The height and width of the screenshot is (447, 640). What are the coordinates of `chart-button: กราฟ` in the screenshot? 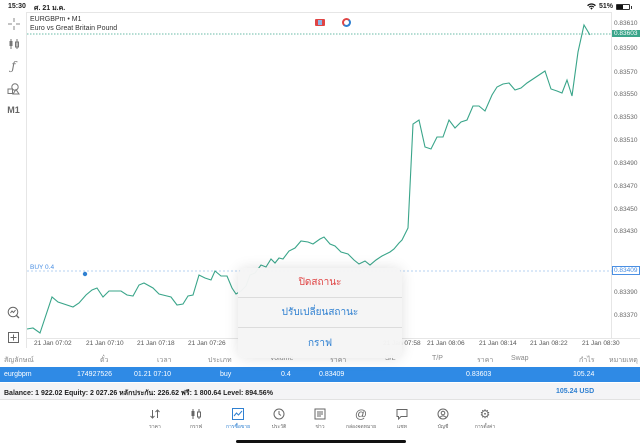 It's located at (320, 343).